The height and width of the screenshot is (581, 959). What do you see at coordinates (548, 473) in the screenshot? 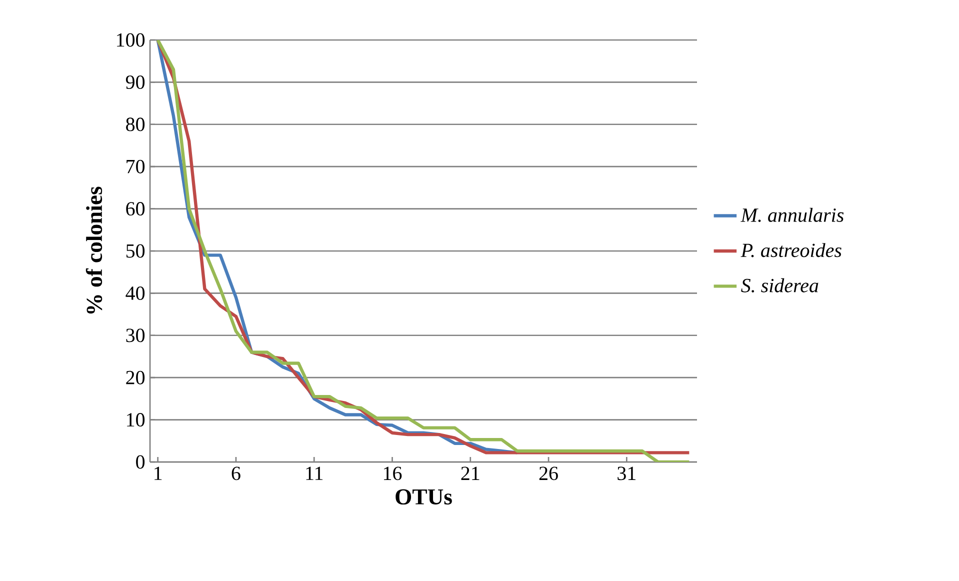
I see `x-tick-label: 26` at bounding box center [548, 473].